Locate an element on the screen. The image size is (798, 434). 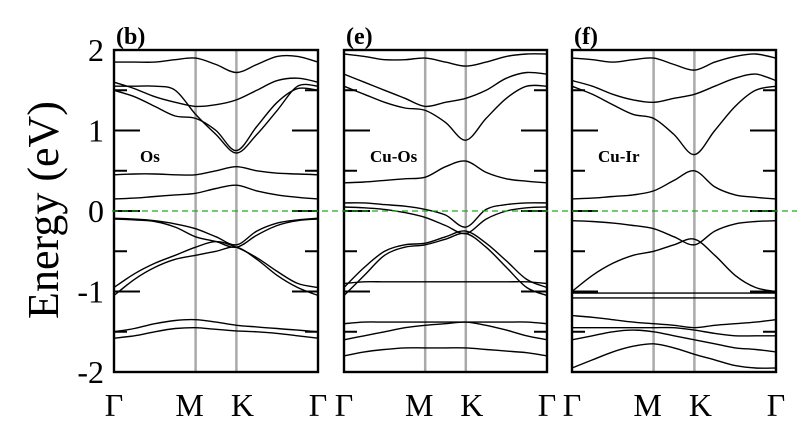
panel-letter: (b) is located at coordinates (130, 37).